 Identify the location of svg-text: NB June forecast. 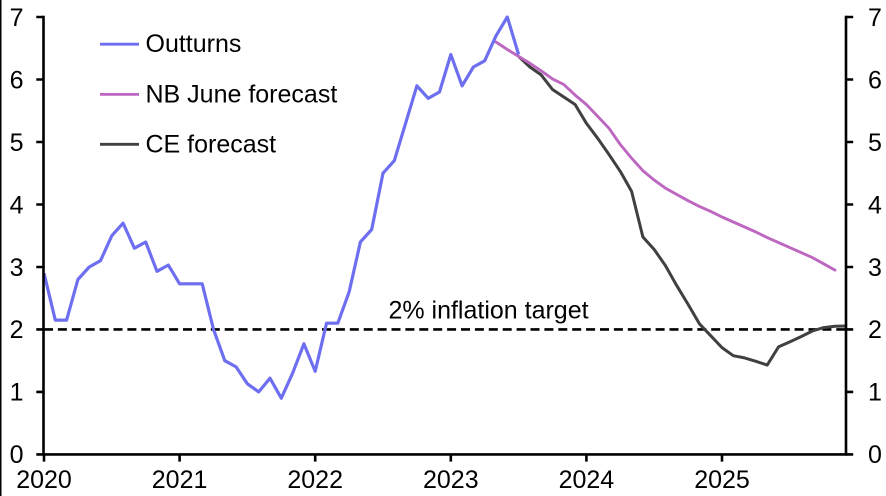
(242, 94).